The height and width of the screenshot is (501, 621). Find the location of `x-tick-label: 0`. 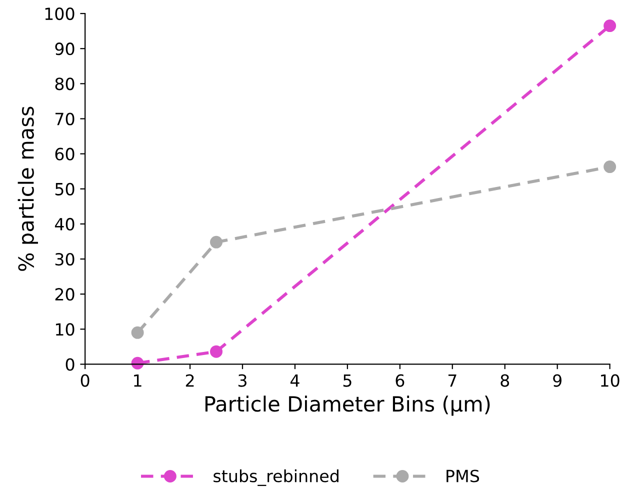

x-tick-label: 0 is located at coordinates (85, 380).